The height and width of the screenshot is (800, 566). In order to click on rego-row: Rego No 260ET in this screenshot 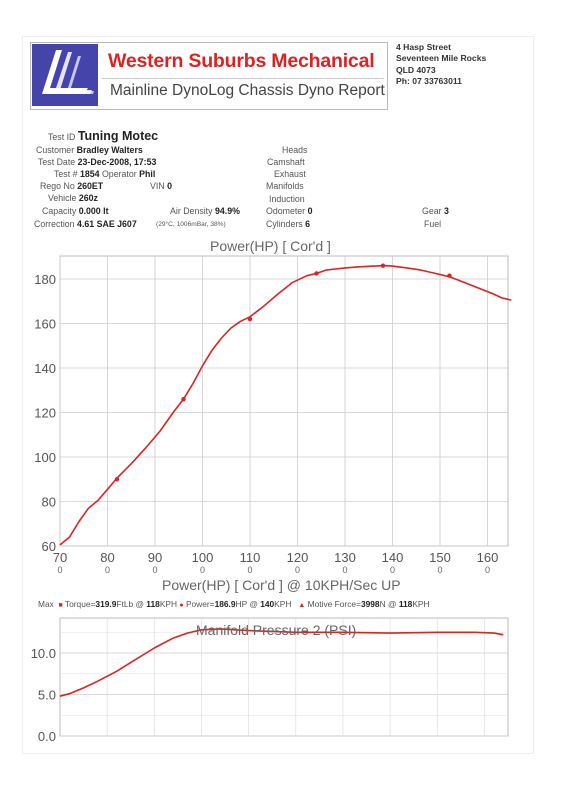, I will do `click(71, 186)`.